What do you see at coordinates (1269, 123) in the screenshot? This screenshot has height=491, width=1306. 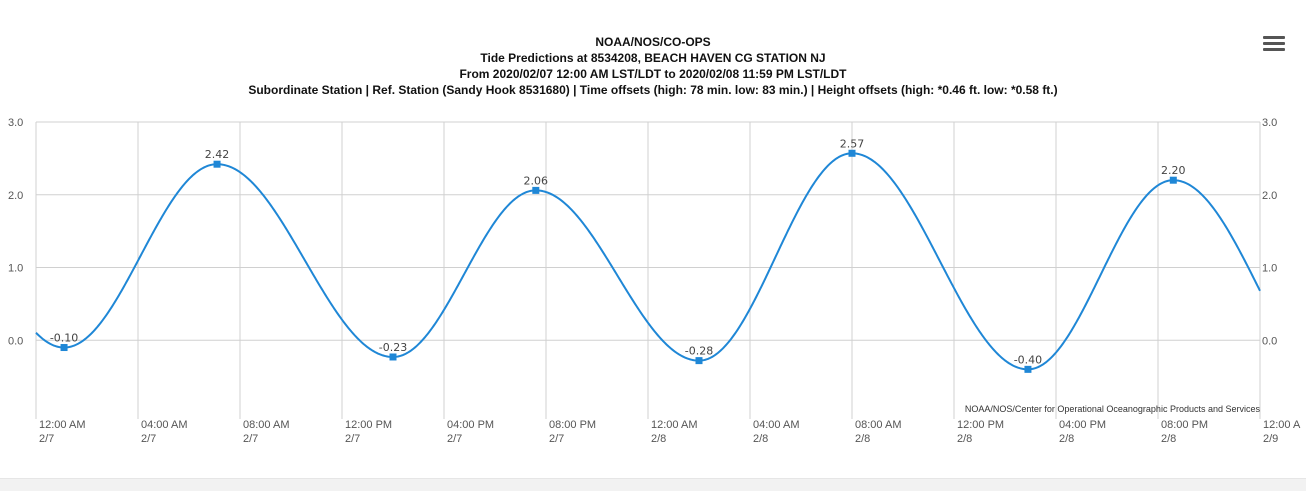 I see `y-tick-label-right: 3.0` at bounding box center [1269, 123].